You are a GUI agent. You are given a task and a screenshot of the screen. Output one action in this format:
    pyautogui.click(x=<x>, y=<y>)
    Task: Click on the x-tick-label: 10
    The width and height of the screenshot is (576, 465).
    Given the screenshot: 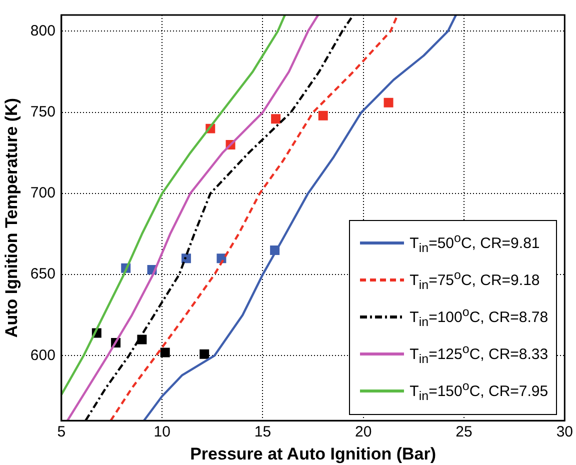 What is the action you would take?
    pyautogui.click(x=162, y=432)
    